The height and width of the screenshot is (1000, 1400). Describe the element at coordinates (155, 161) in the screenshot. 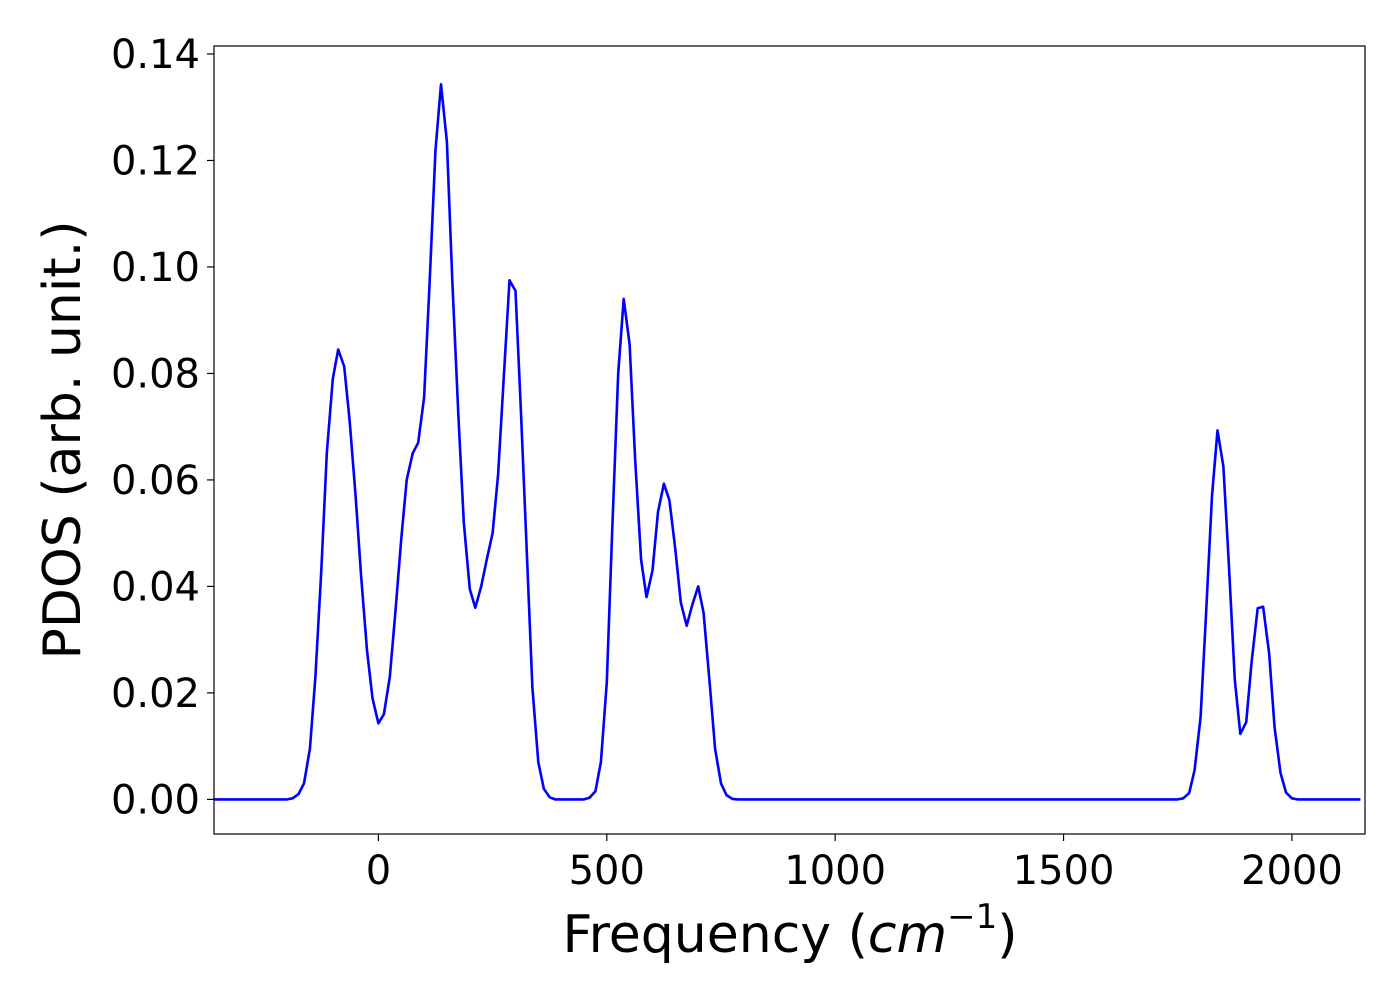

I see `y-tick-label: 0.12` at that location.